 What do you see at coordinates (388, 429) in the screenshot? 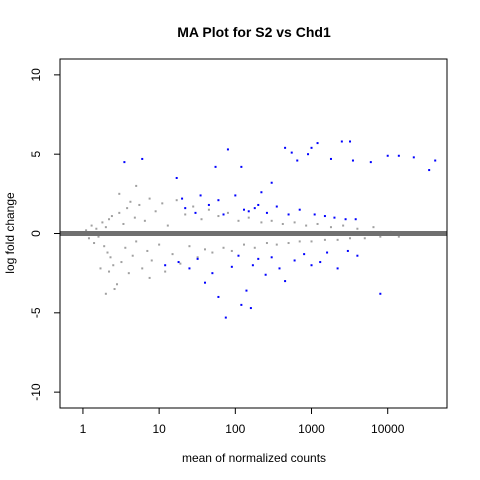
I see `x-tick-label: 10000` at bounding box center [388, 429].